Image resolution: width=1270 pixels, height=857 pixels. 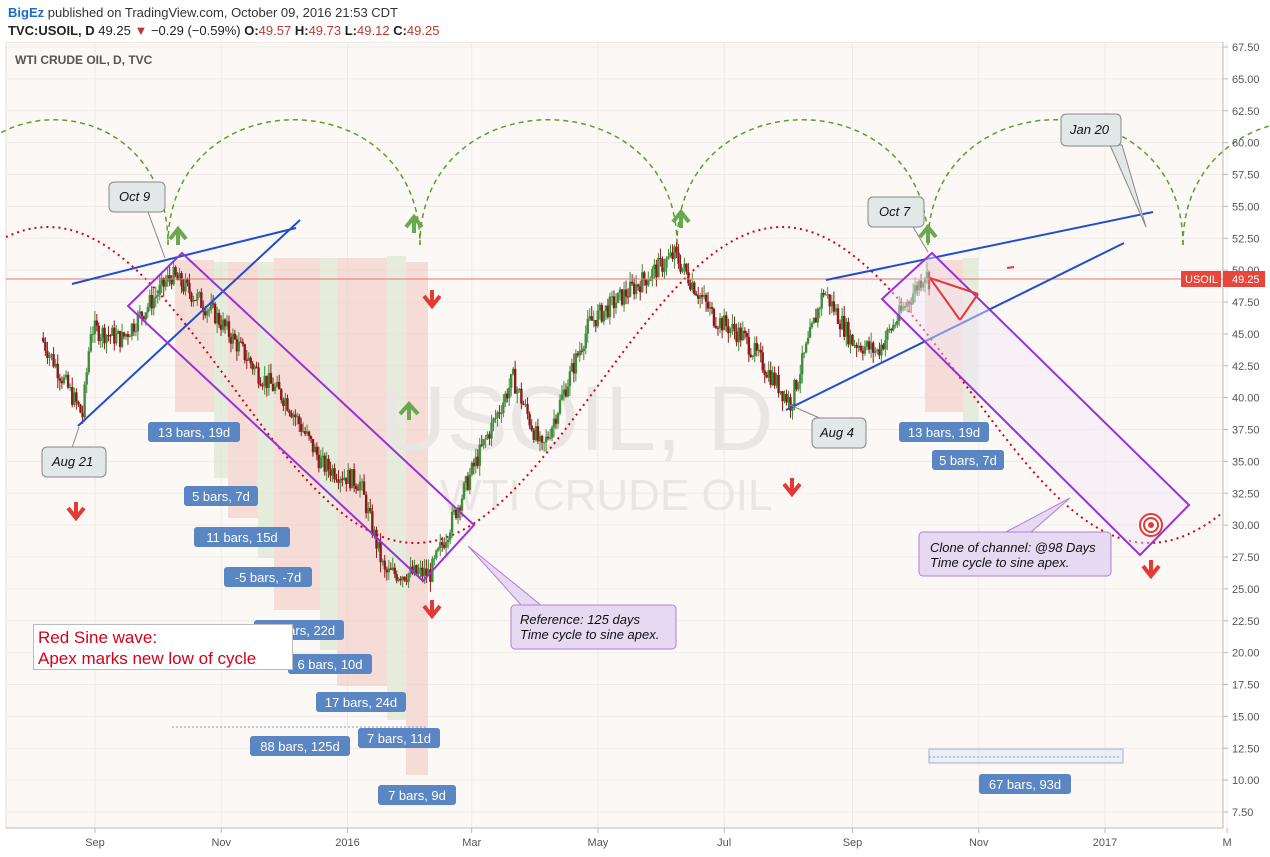 I want to click on down-arrow-icon, so click(x=432, y=610).